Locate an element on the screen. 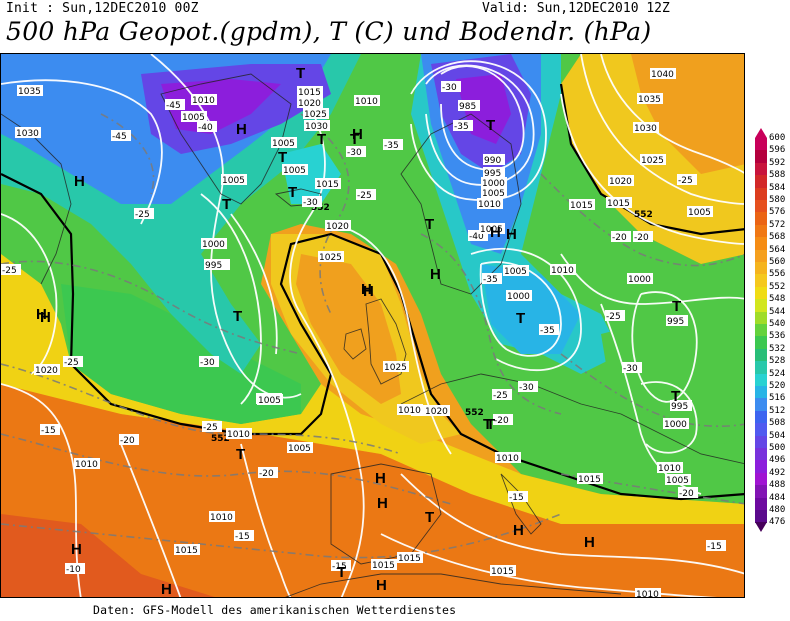 Image resolution: width=790 pixels, height=621 pixels. svg-text: -10 is located at coordinates (73, 570).